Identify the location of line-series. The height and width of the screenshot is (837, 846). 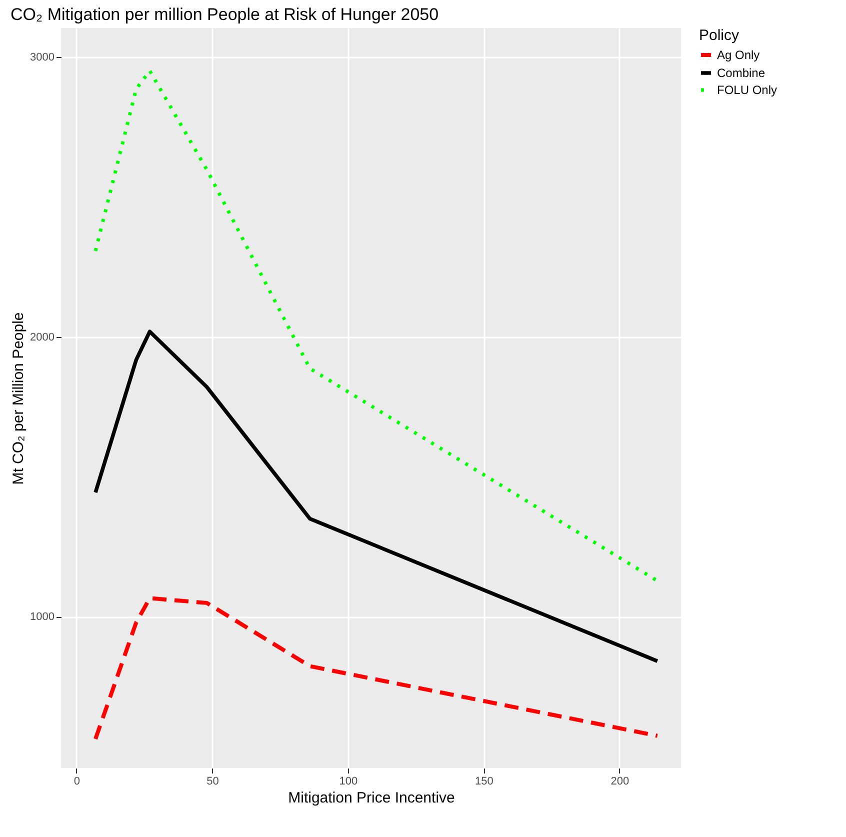
(376, 668).